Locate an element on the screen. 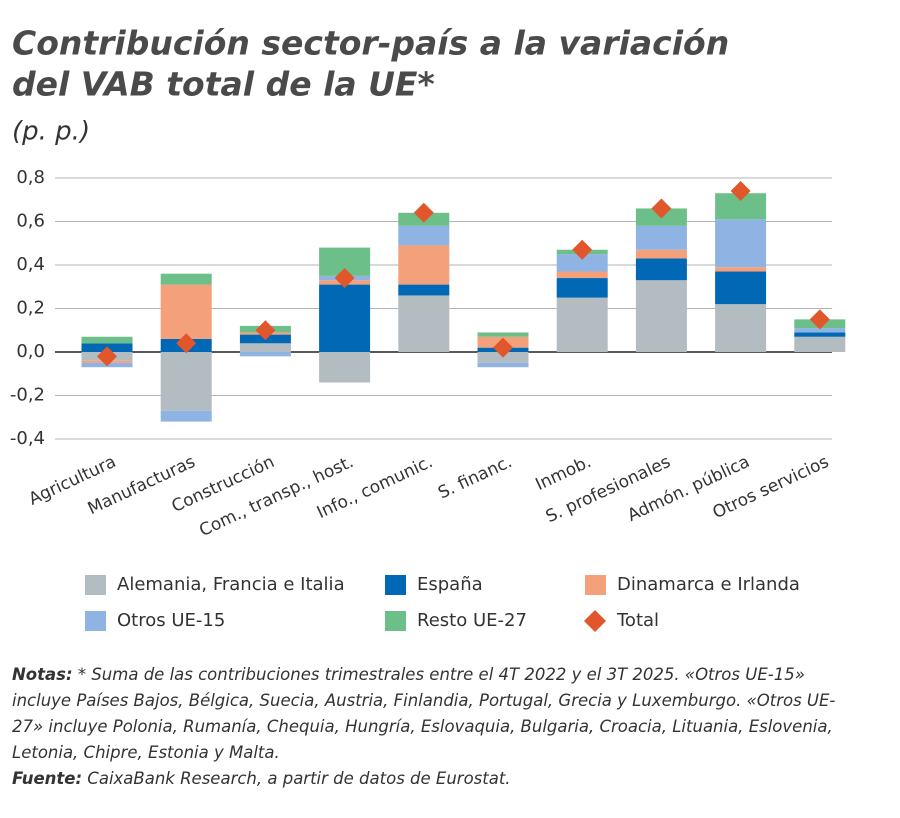 The width and height of the screenshot is (900, 818). y-tick-label: -0,4 is located at coordinates (27, 438).